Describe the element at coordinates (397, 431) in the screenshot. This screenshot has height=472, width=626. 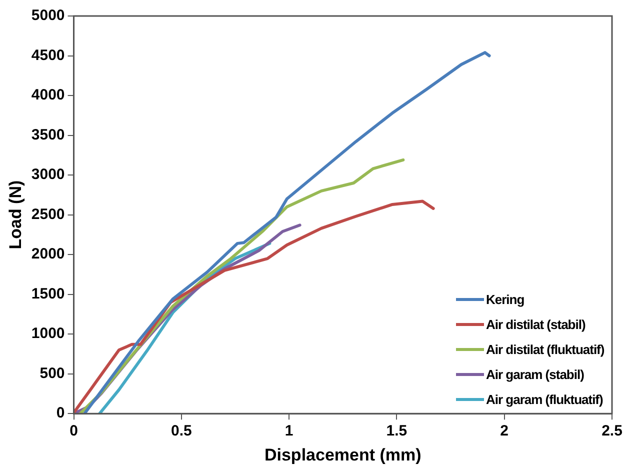
I see `x-tick-label: 1.5` at that location.